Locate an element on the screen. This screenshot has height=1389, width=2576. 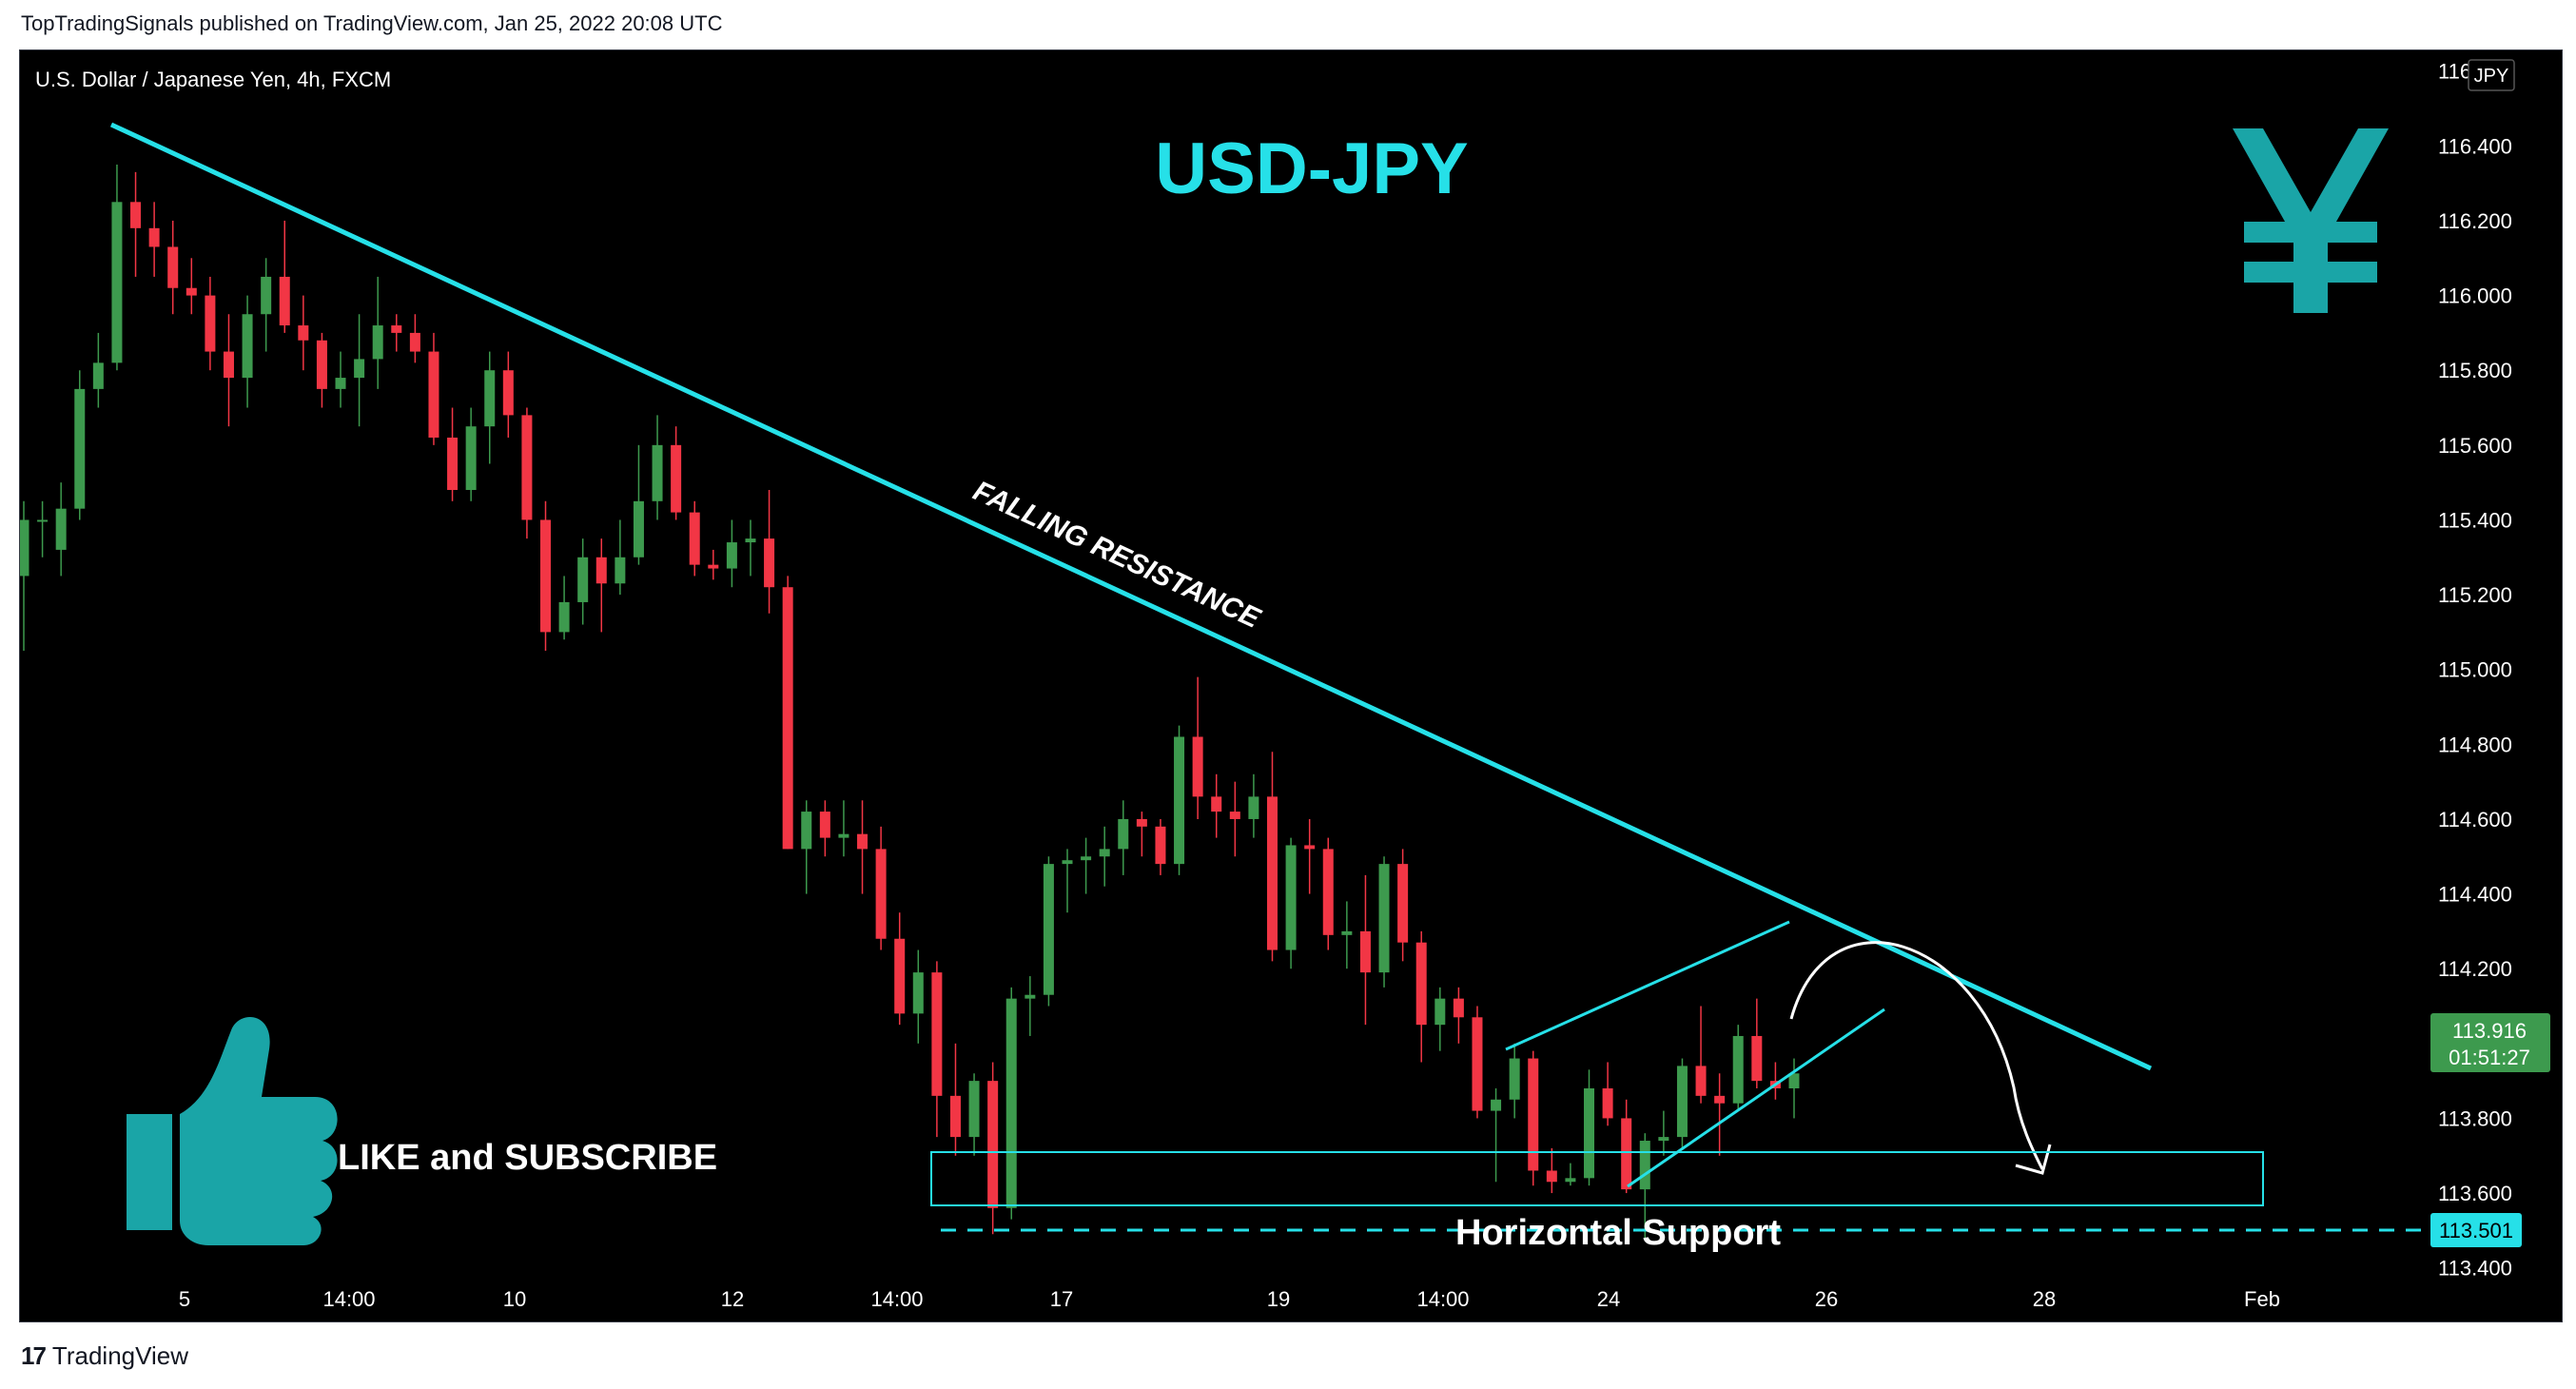
x-axis-tick-label: 26 is located at coordinates (1827, 1299).